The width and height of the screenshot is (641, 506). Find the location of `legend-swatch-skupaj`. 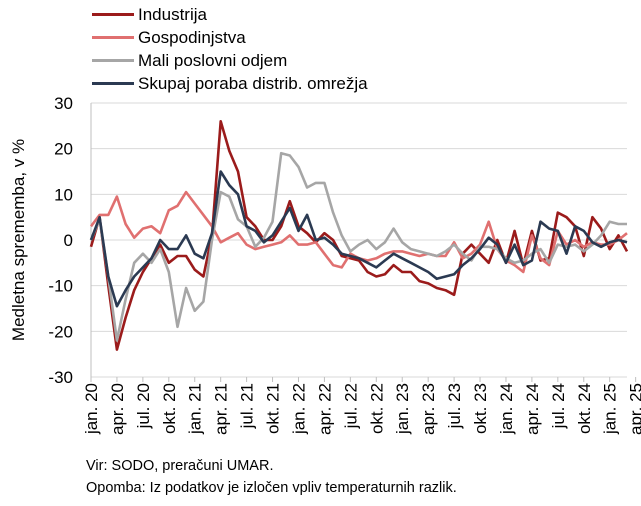

legend-swatch-skupaj is located at coordinates (113, 83).